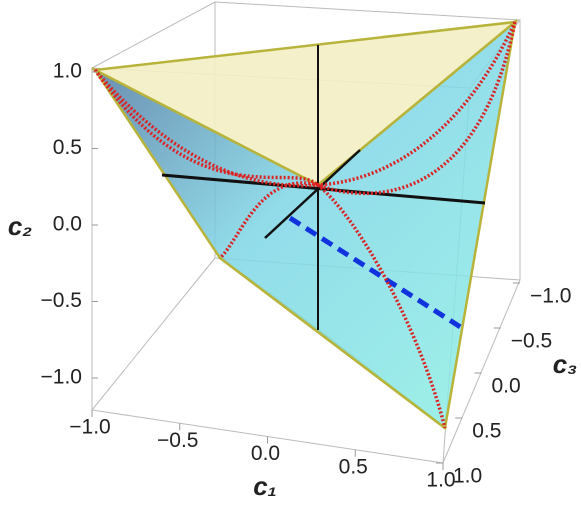  I want to click on y-tick-label: 0.0, so click(67, 224).